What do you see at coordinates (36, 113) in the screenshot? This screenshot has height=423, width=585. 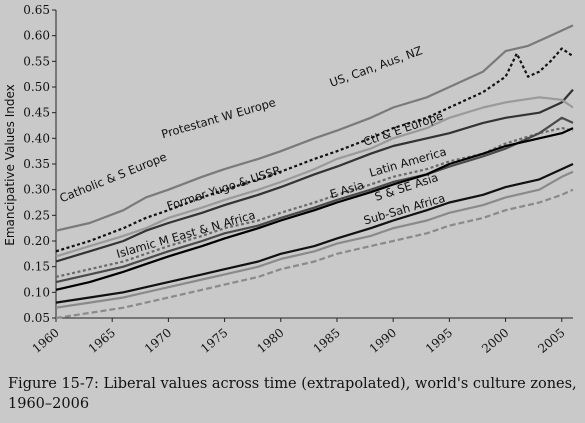 I see `y-tick-label: 0.45` at bounding box center [36, 113].